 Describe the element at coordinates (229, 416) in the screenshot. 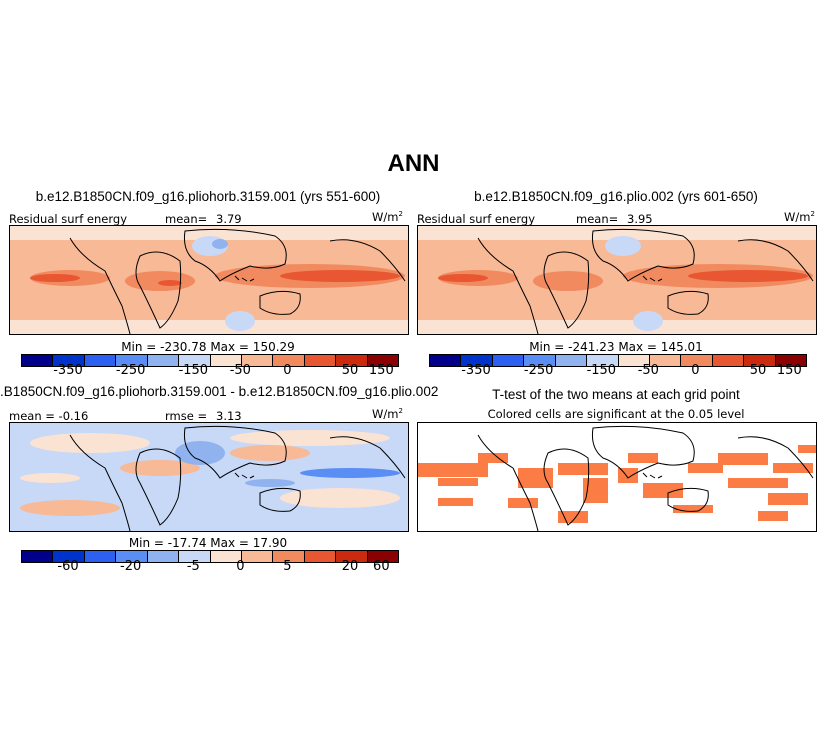

I see `panel3-rmse-value: 3.13` at that location.